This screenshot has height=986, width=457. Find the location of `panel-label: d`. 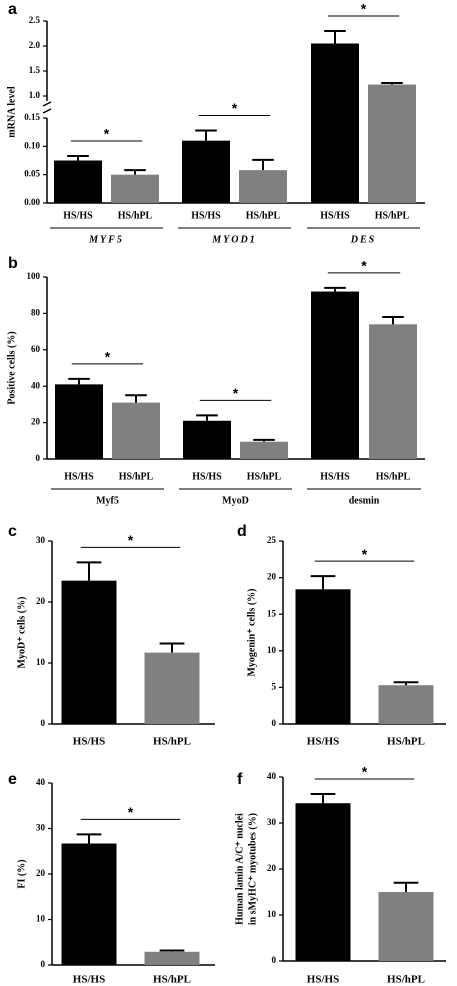

panel-label: d is located at coordinates (242, 531).